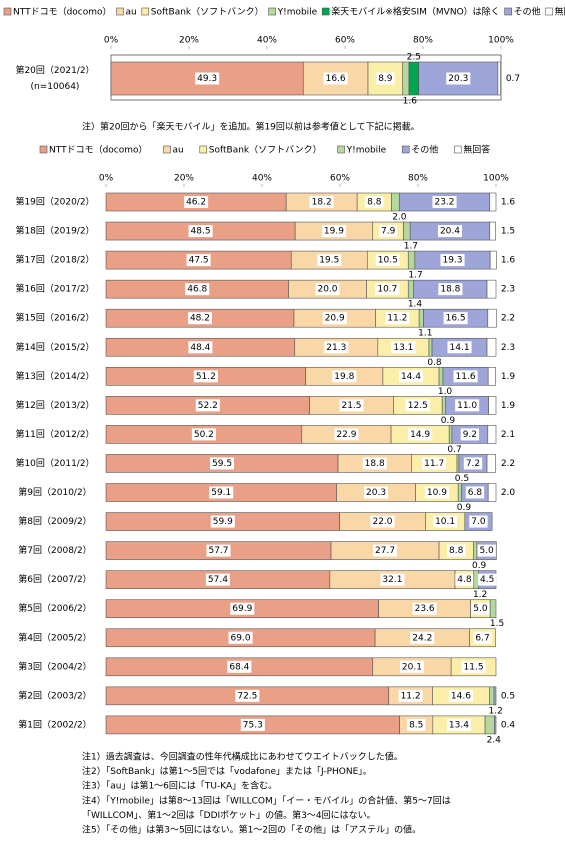  I want to click on category-label: 第14回（2015/2）, so click(54, 347).